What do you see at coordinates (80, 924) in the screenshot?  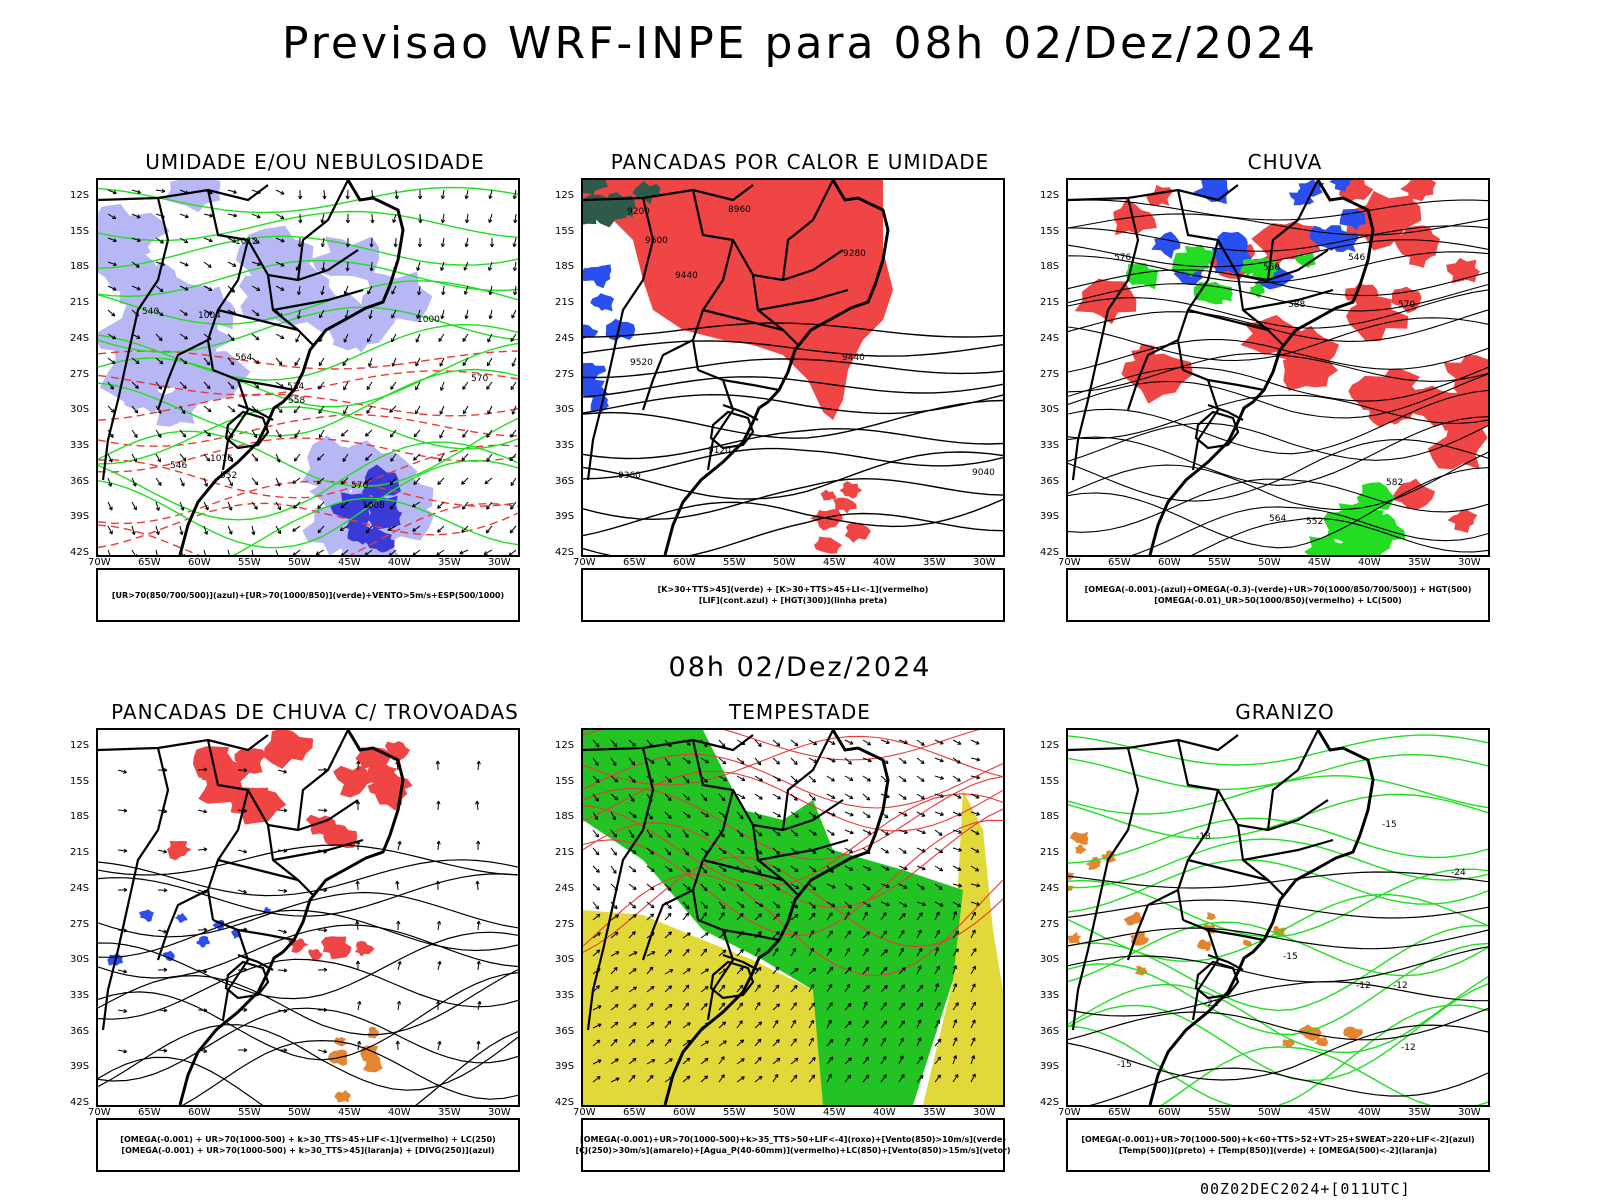 I see `lat-tick-label: 27S` at bounding box center [80, 924].